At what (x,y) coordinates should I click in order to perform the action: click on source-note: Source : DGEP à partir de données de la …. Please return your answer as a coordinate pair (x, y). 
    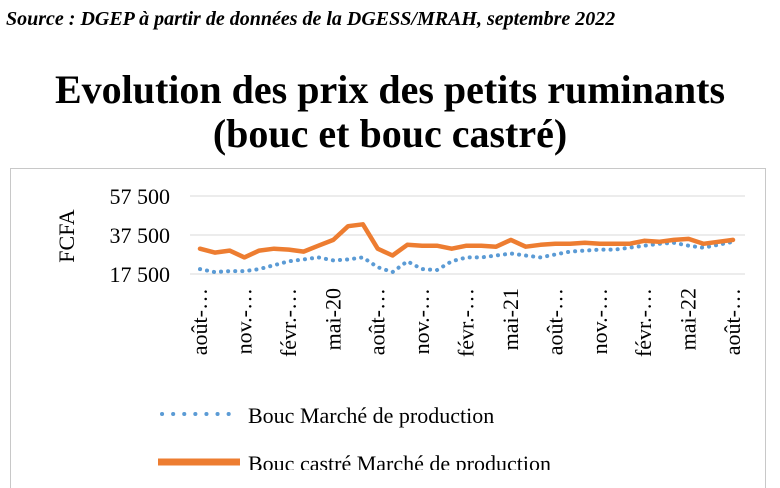
    Looking at the image, I should click on (311, 19).